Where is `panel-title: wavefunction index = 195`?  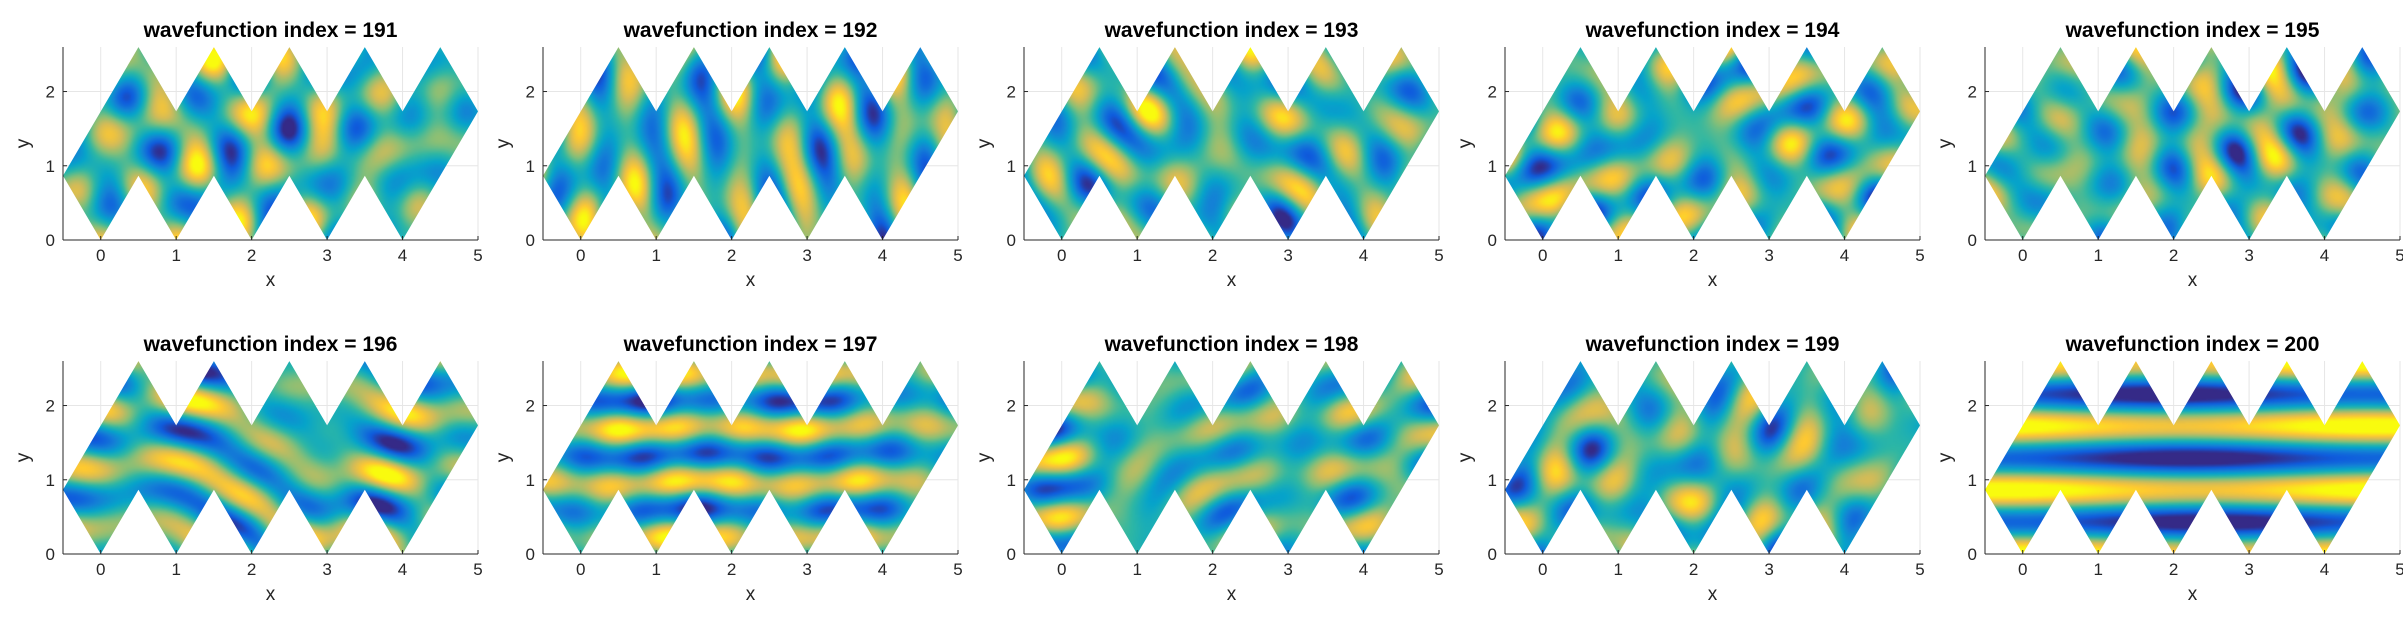 panel-title: wavefunction index = 195 is located at coordinates (2192, 30).